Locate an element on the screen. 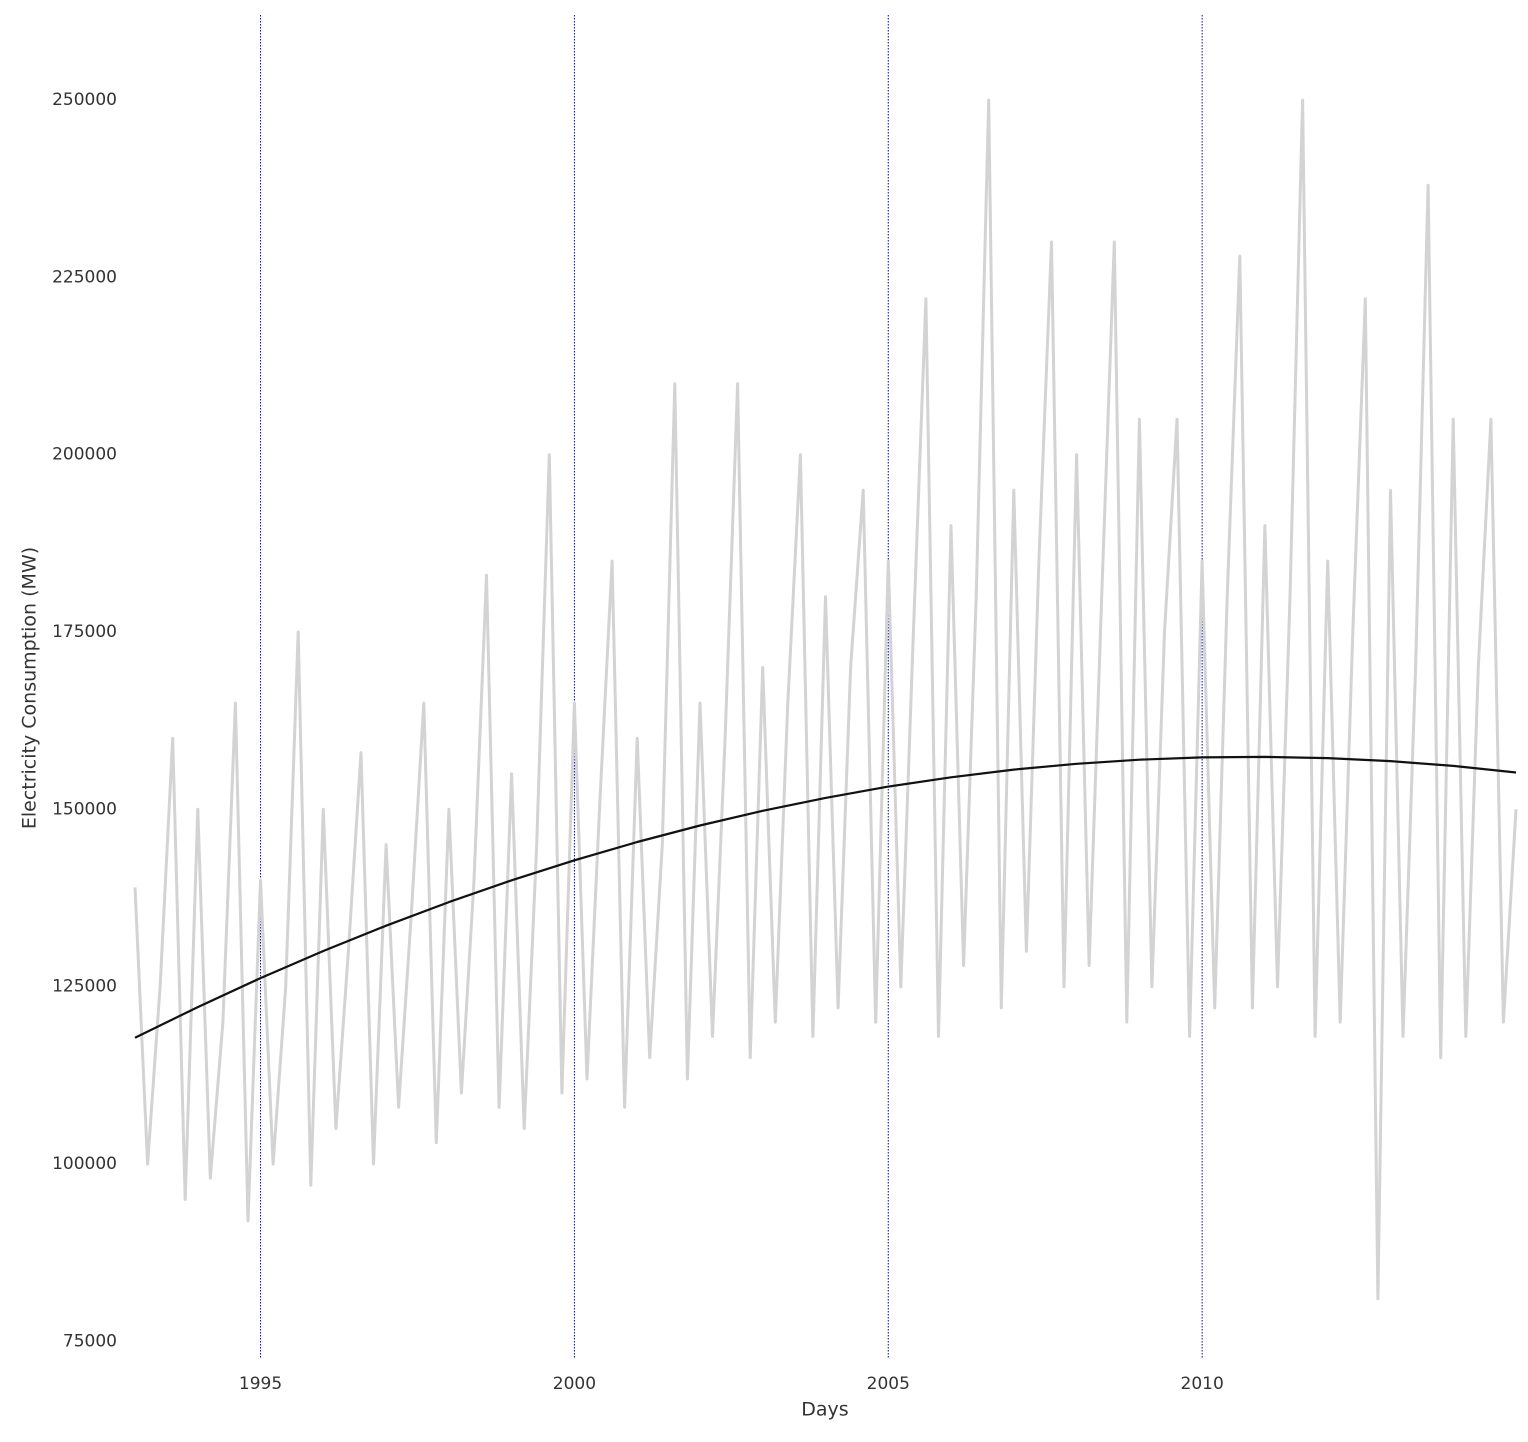  y-tick-label: 75000 is located at coordinates (90, 1341).